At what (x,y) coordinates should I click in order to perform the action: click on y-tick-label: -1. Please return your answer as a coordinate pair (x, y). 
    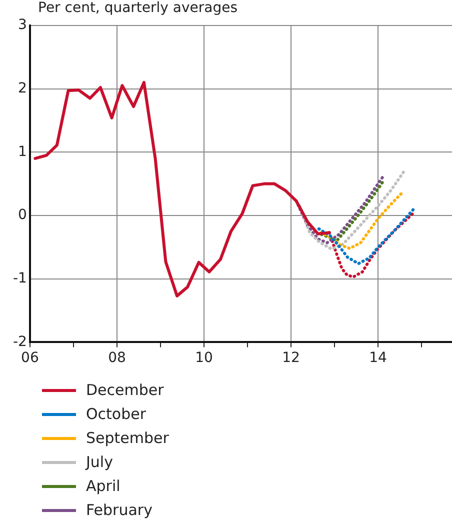
    Looking at the image, I should click on (19, 278).